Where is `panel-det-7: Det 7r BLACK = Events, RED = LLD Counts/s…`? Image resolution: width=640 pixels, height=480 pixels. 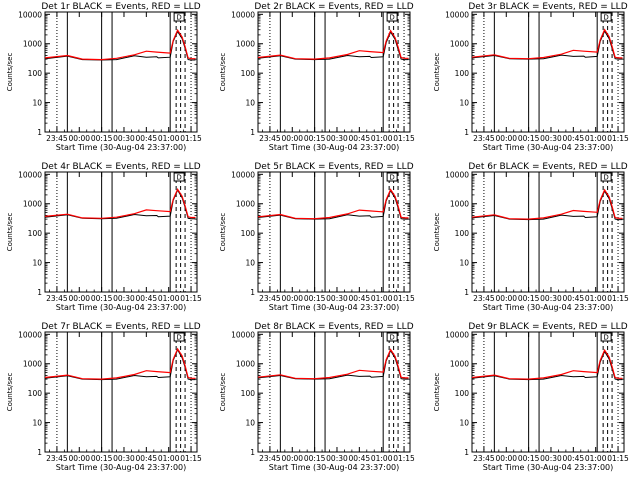 panel-det-7: Det 7r BLACK = Events, RED = LLD Counts/s… is located at coordinates (104, 397).